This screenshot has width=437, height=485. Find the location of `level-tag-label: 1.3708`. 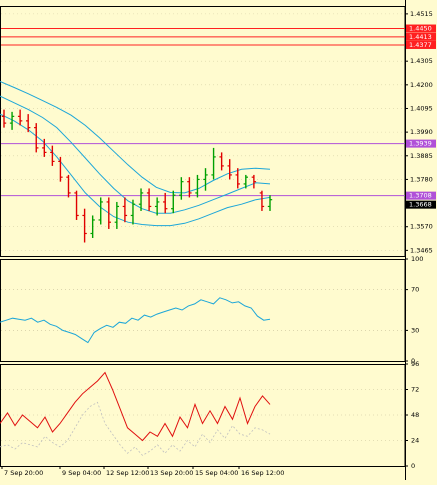

level-tag-label: 1.3708 is located at coordinates (420, 196).